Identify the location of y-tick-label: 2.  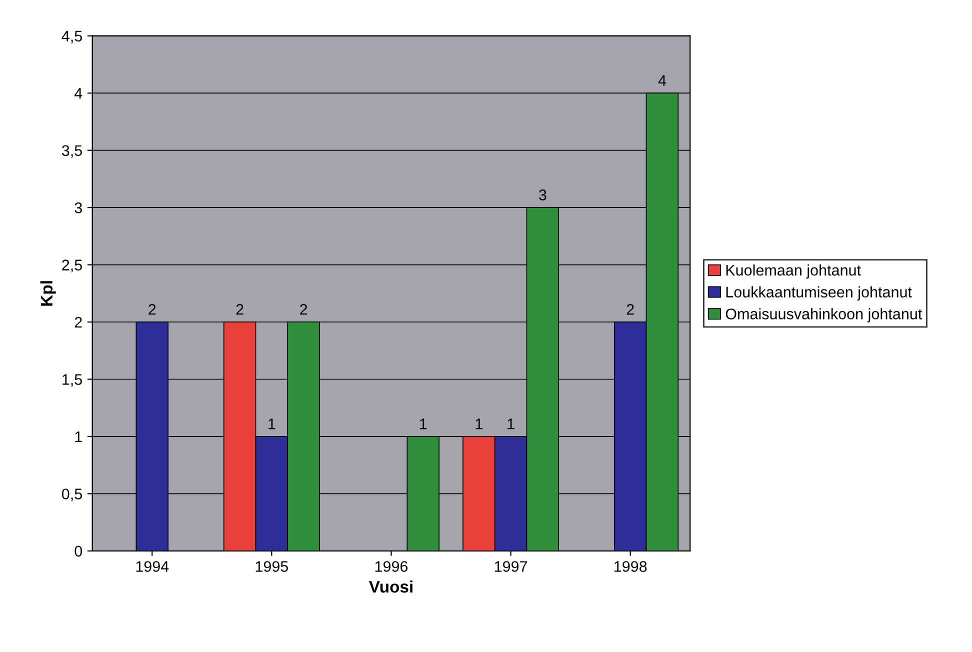
(78, 322).